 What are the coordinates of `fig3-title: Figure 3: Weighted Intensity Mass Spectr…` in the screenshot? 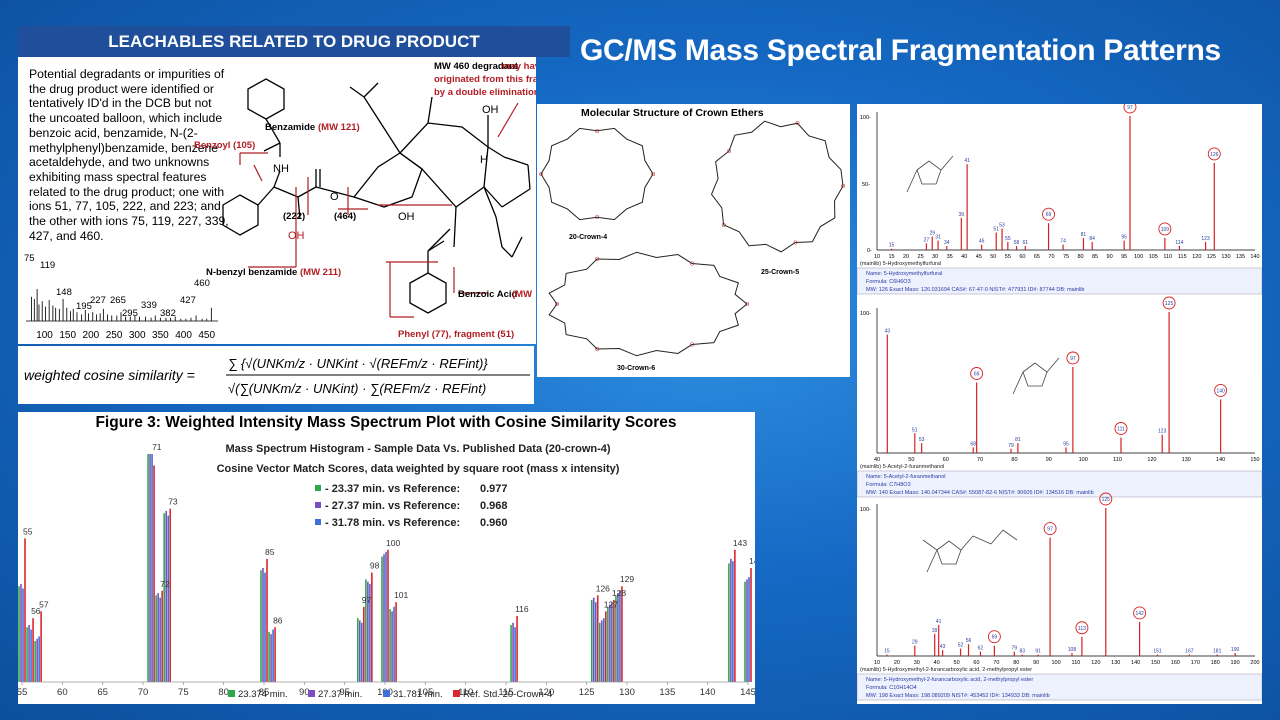 It's located at (385, 422).